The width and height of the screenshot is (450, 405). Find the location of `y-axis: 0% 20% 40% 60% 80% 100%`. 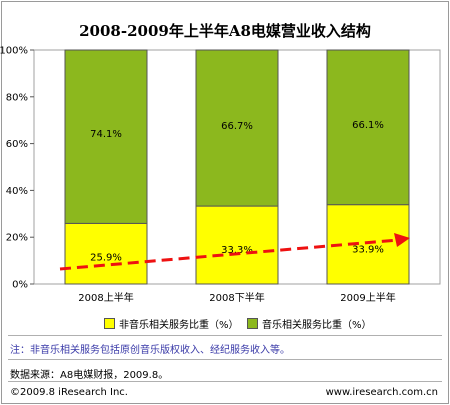

y-axis: 0% 20% 40% 60% 80% 100% is located at coordinates (17, 168).